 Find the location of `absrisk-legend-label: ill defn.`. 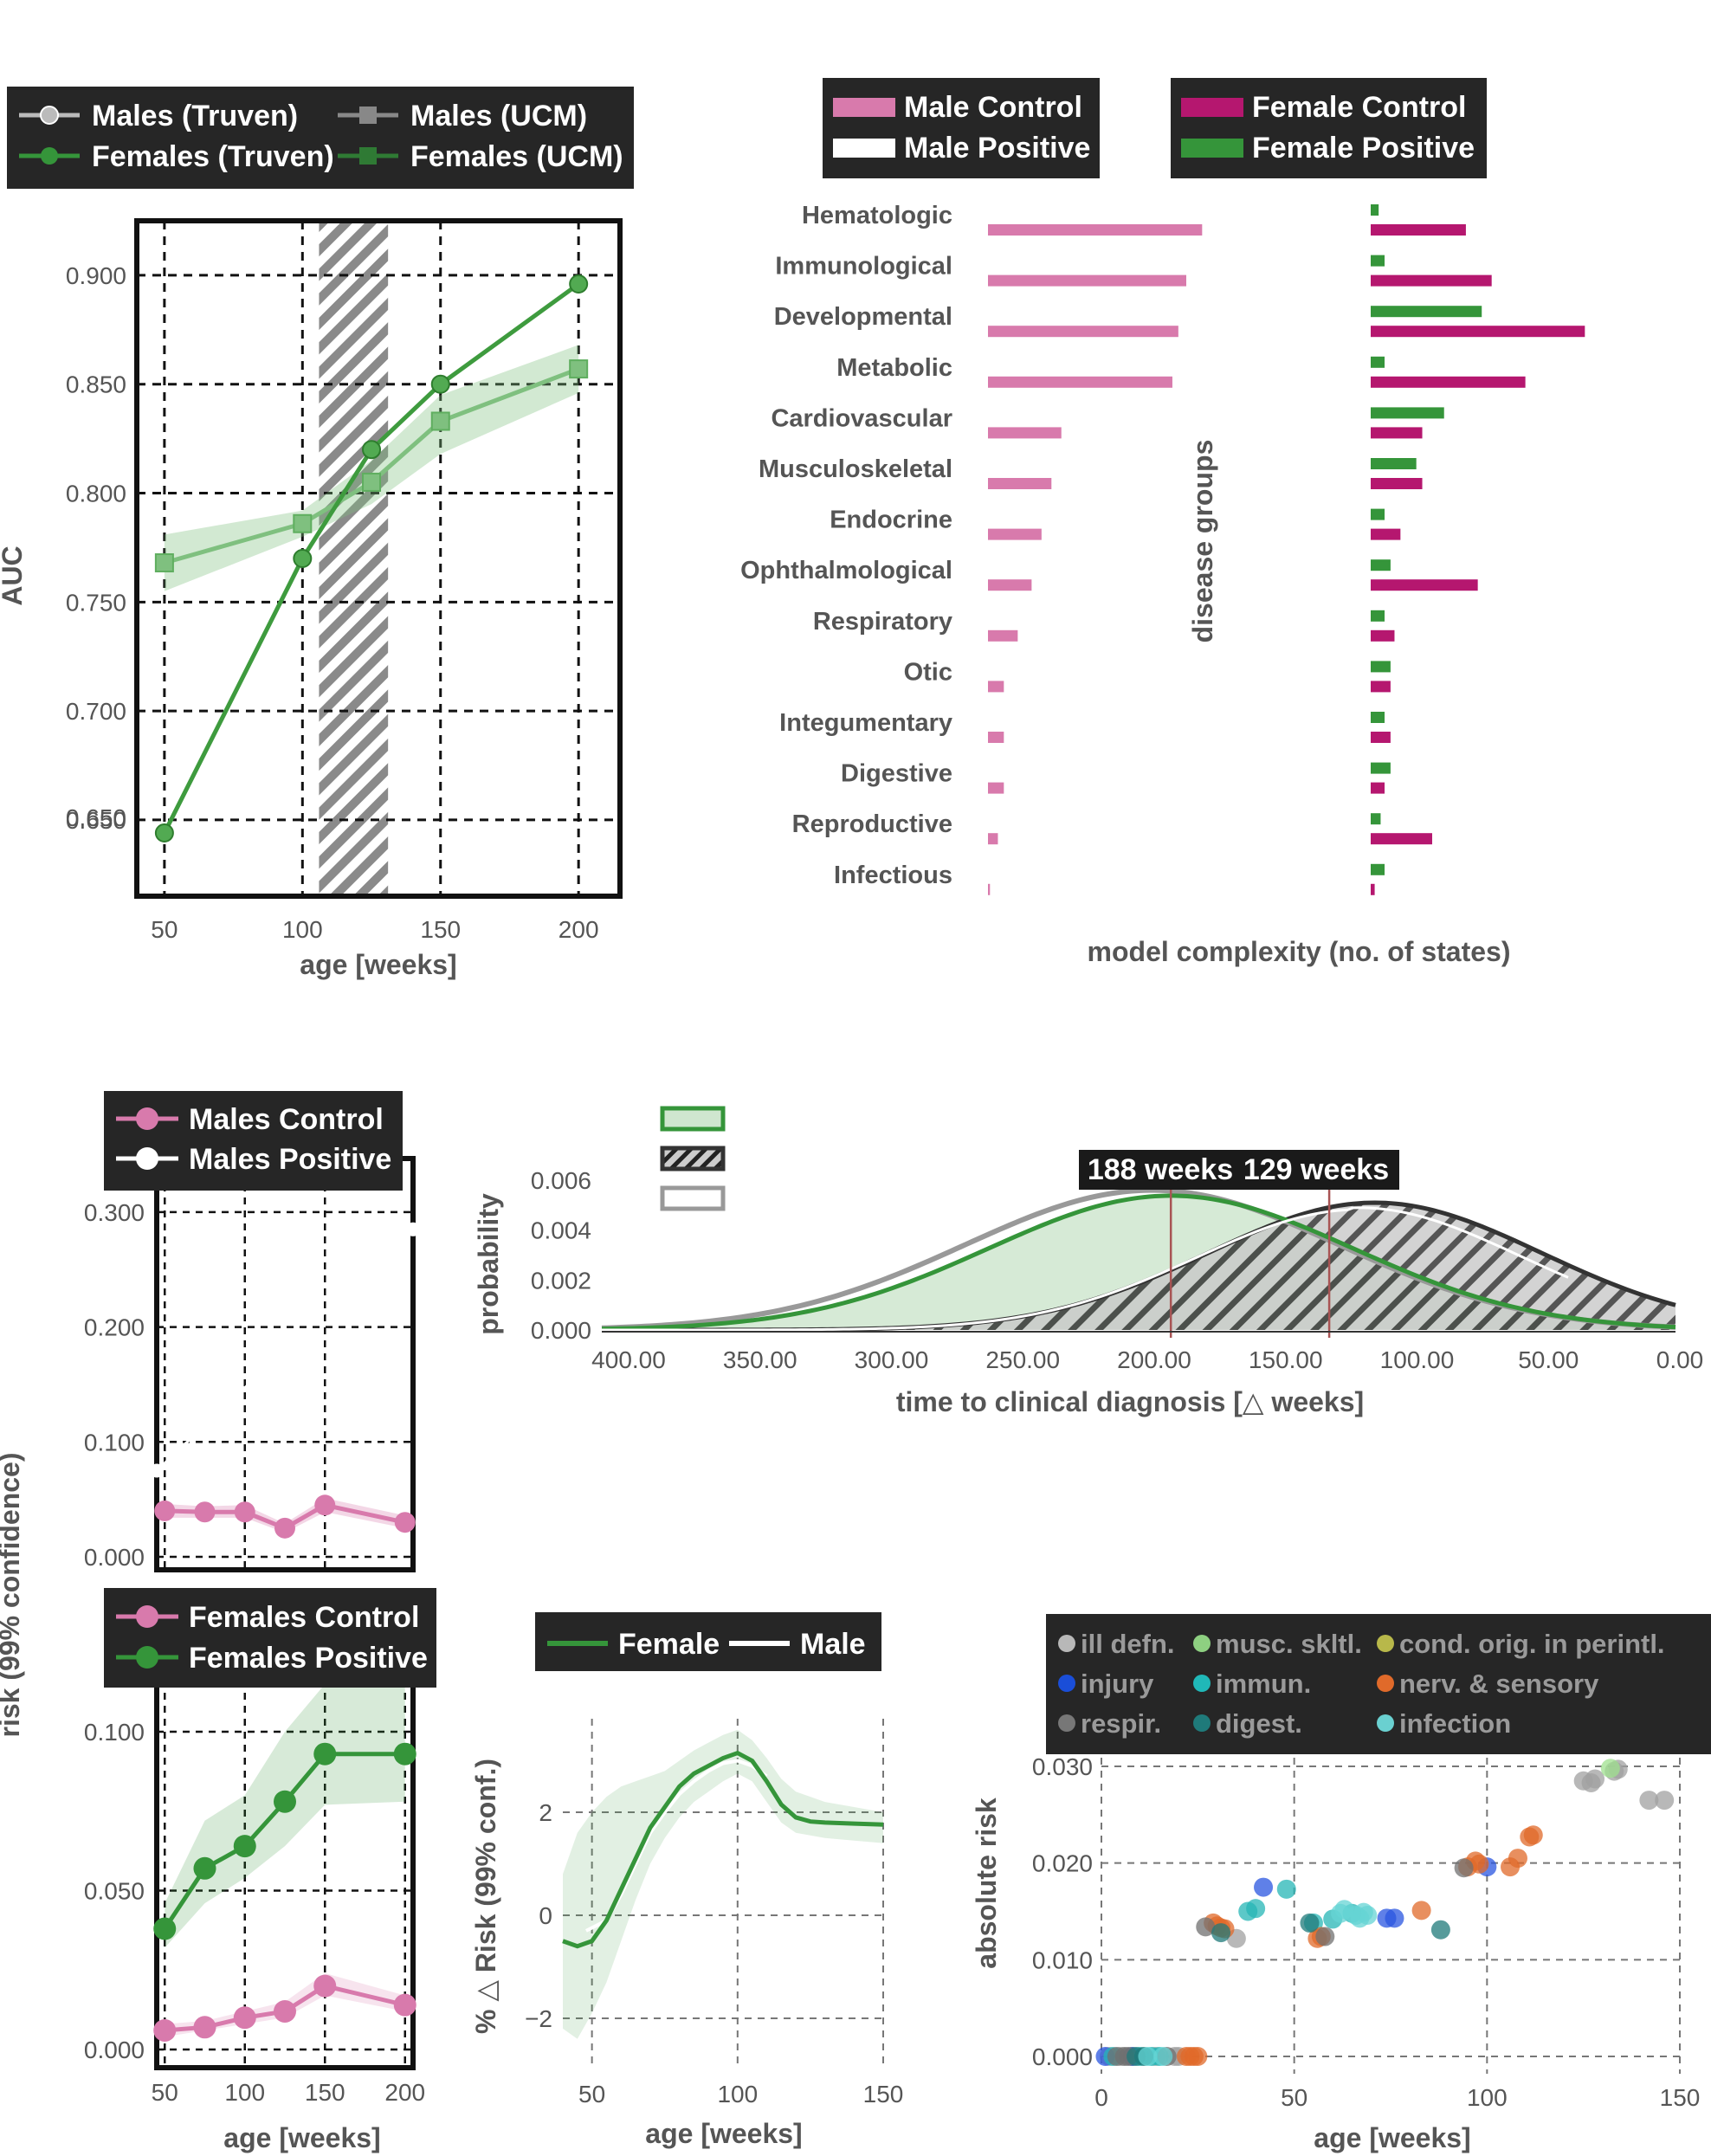

absrisk-legend-label: ill defn. is located at coordinates (1128, 1644).